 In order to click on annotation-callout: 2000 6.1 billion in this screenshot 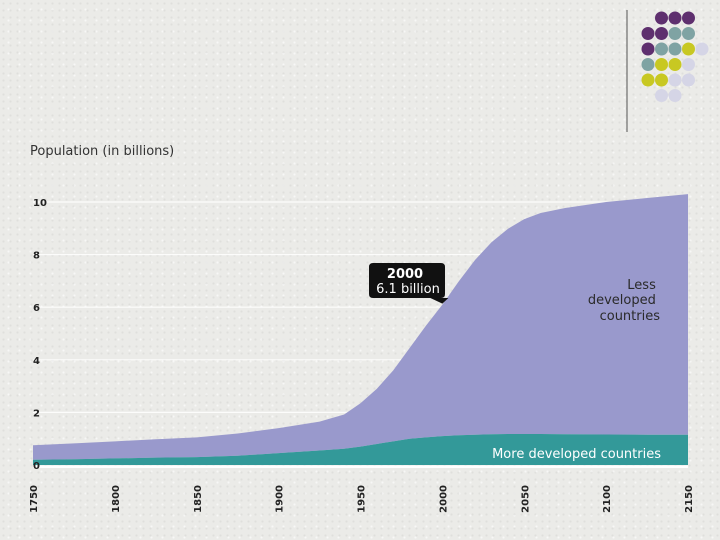, I will do `click(409, 283)`.